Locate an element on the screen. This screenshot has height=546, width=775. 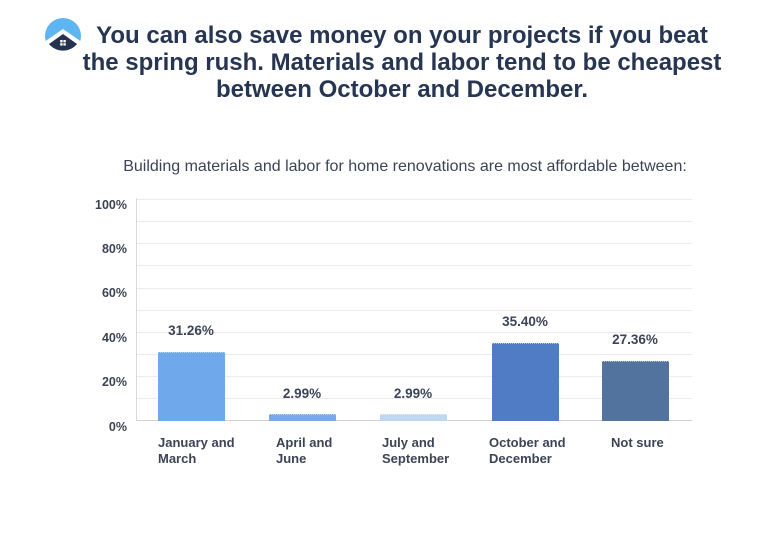
bar-october-december is located at coordinates (525, 382).